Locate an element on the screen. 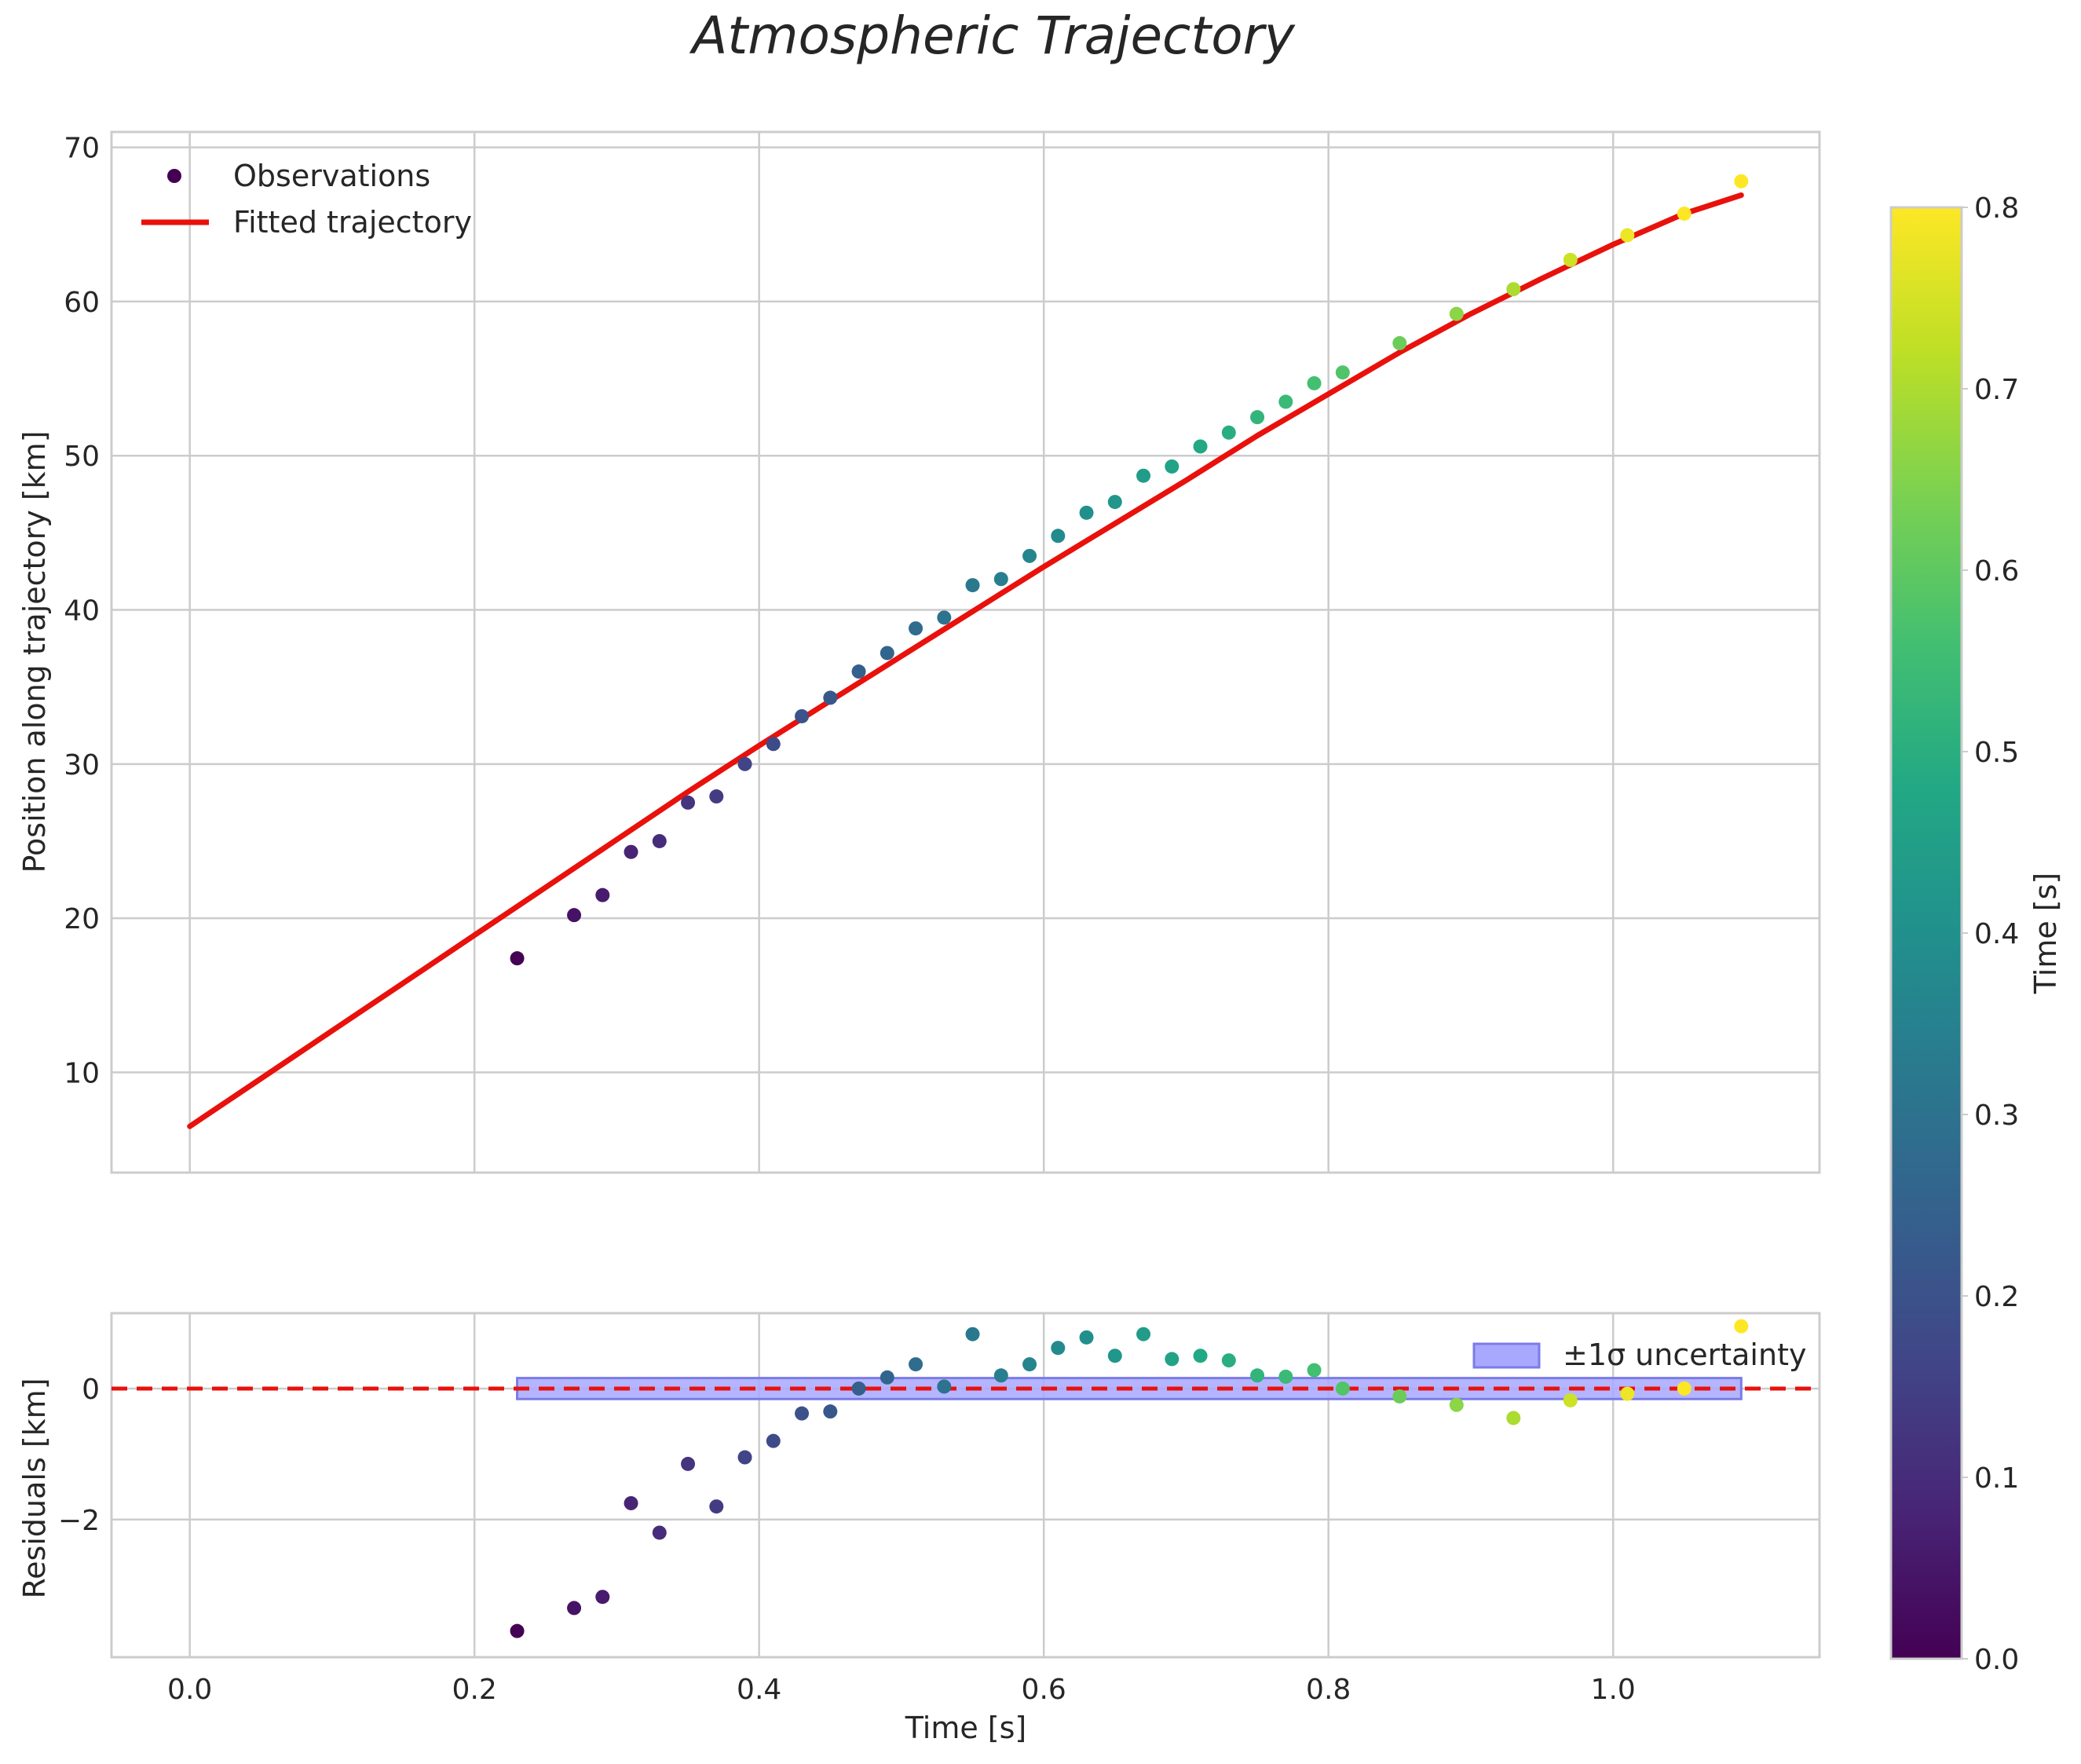  trajectory-y-axis-label: Position along trajectory [km] is located at coordinates (34, 652).